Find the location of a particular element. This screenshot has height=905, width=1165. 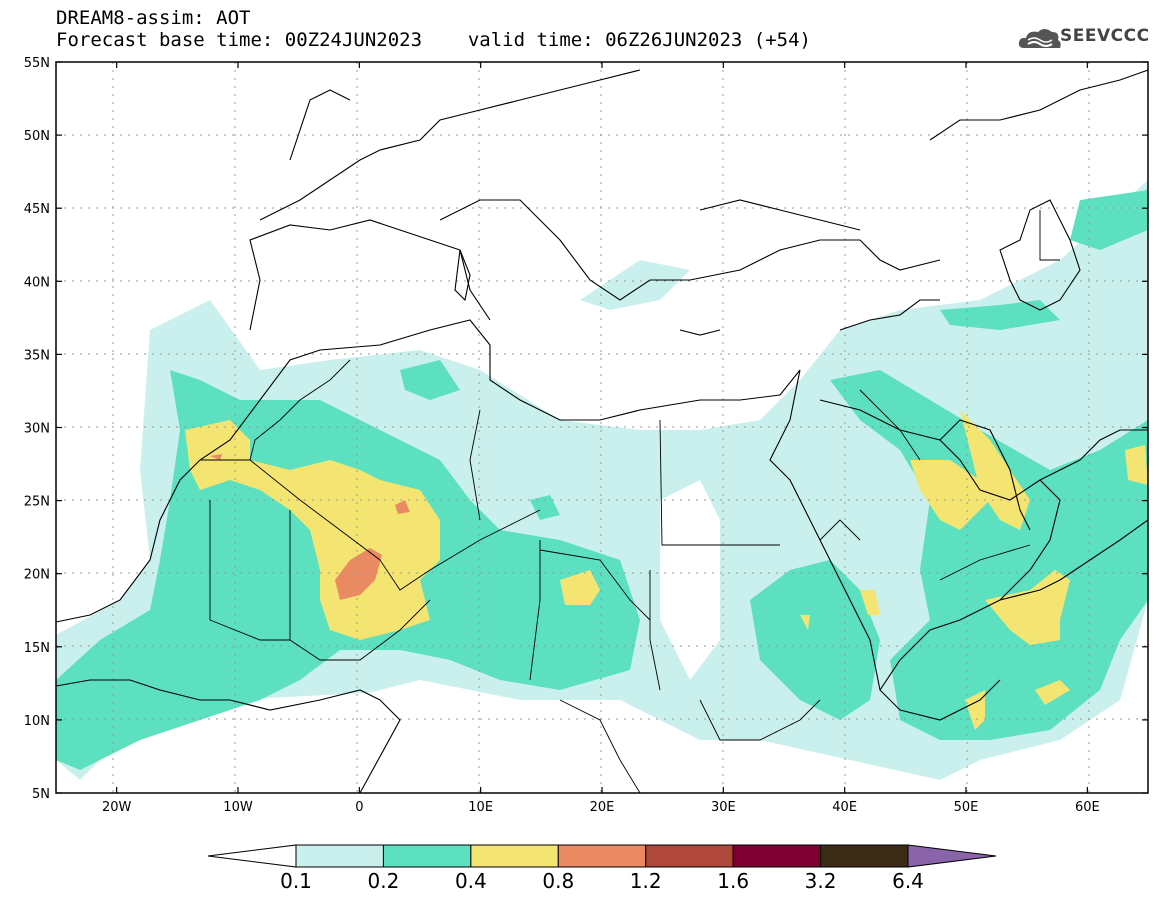

lon-tick-label: 0 is located at coordinates (359, 807).